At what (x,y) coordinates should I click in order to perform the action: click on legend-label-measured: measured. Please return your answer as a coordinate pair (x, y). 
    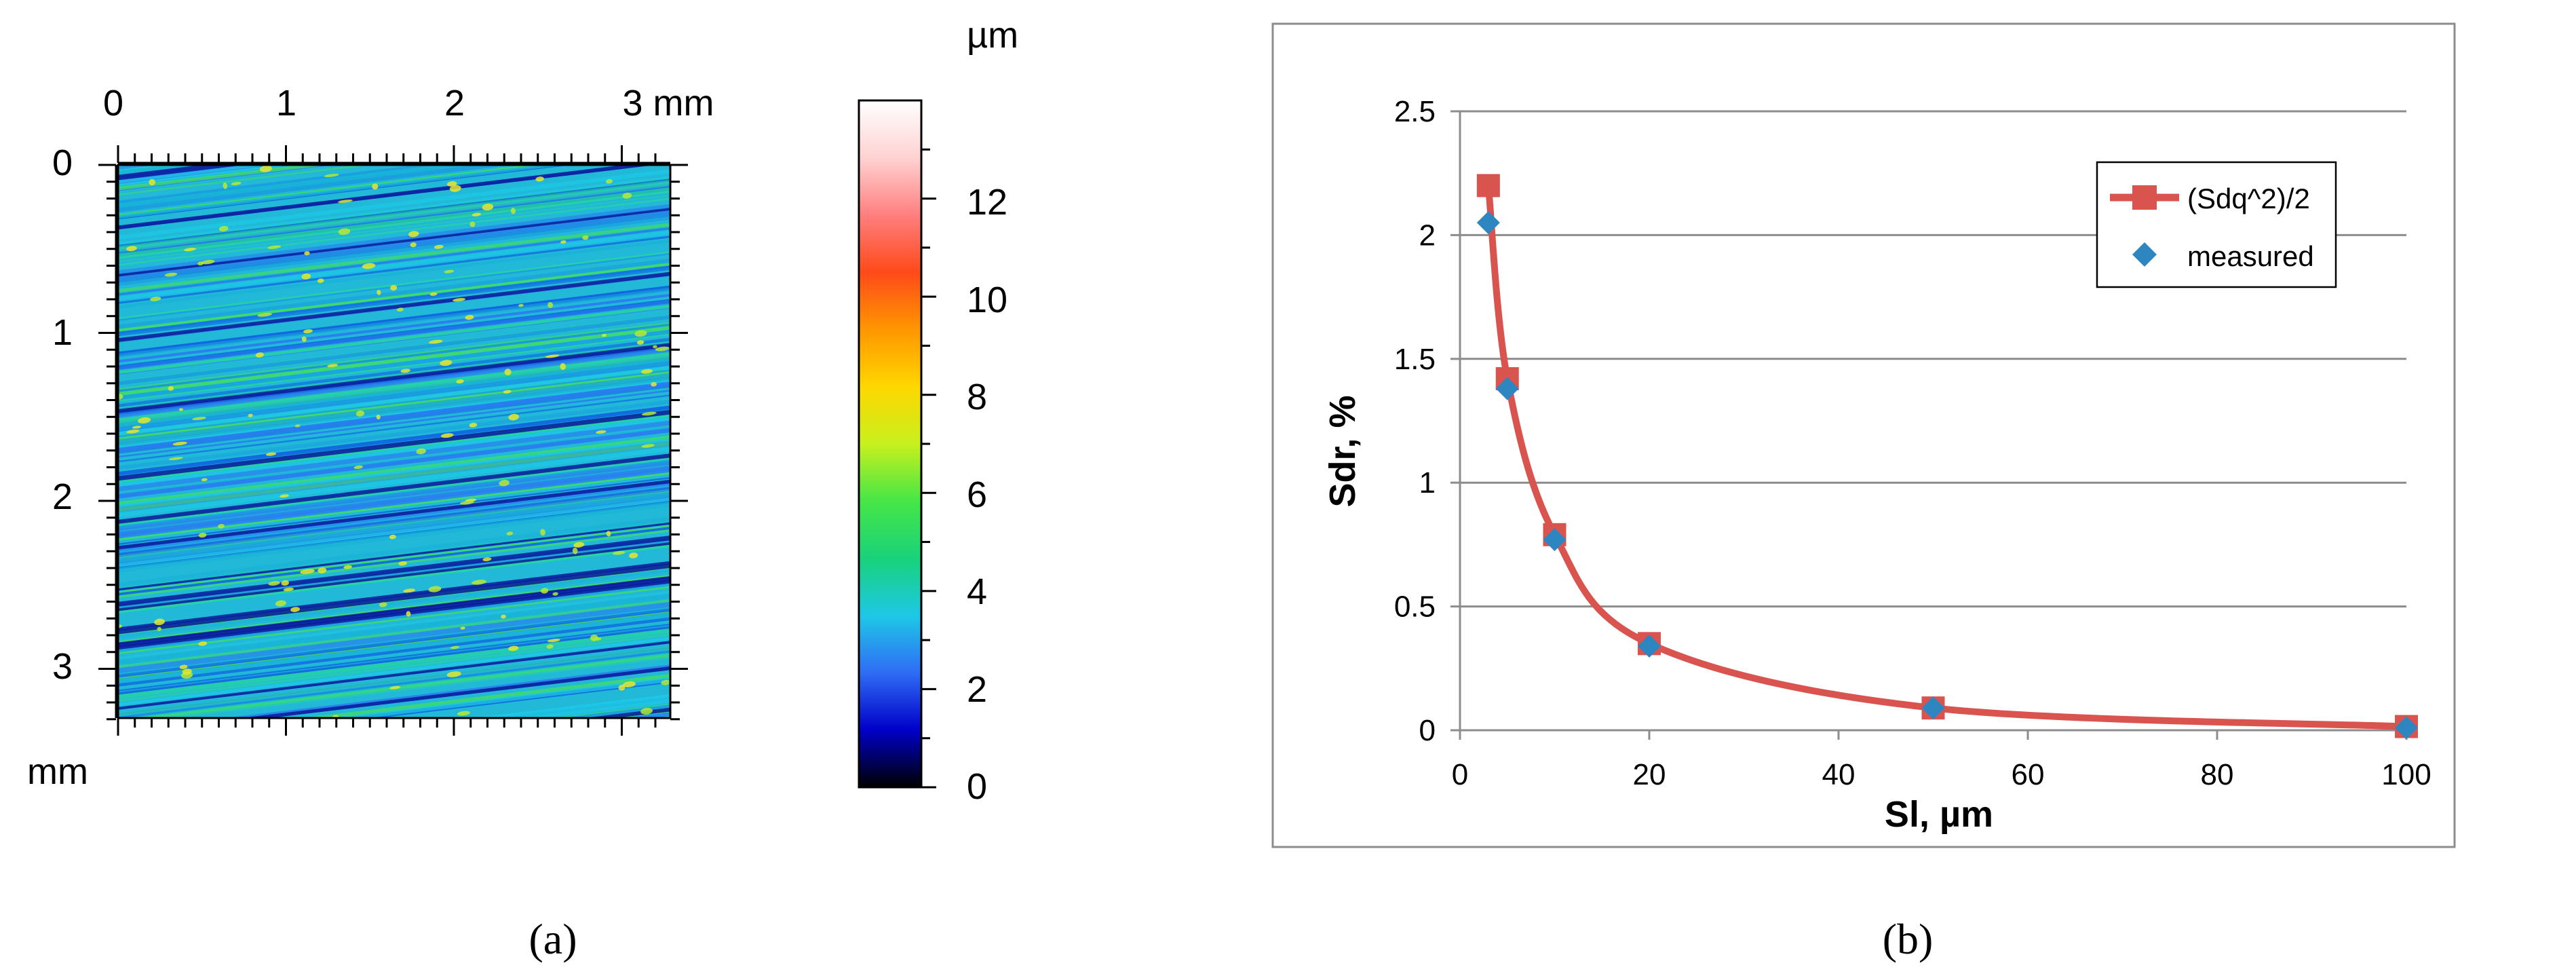
    Looking at the image, I should click on (2250, 256).